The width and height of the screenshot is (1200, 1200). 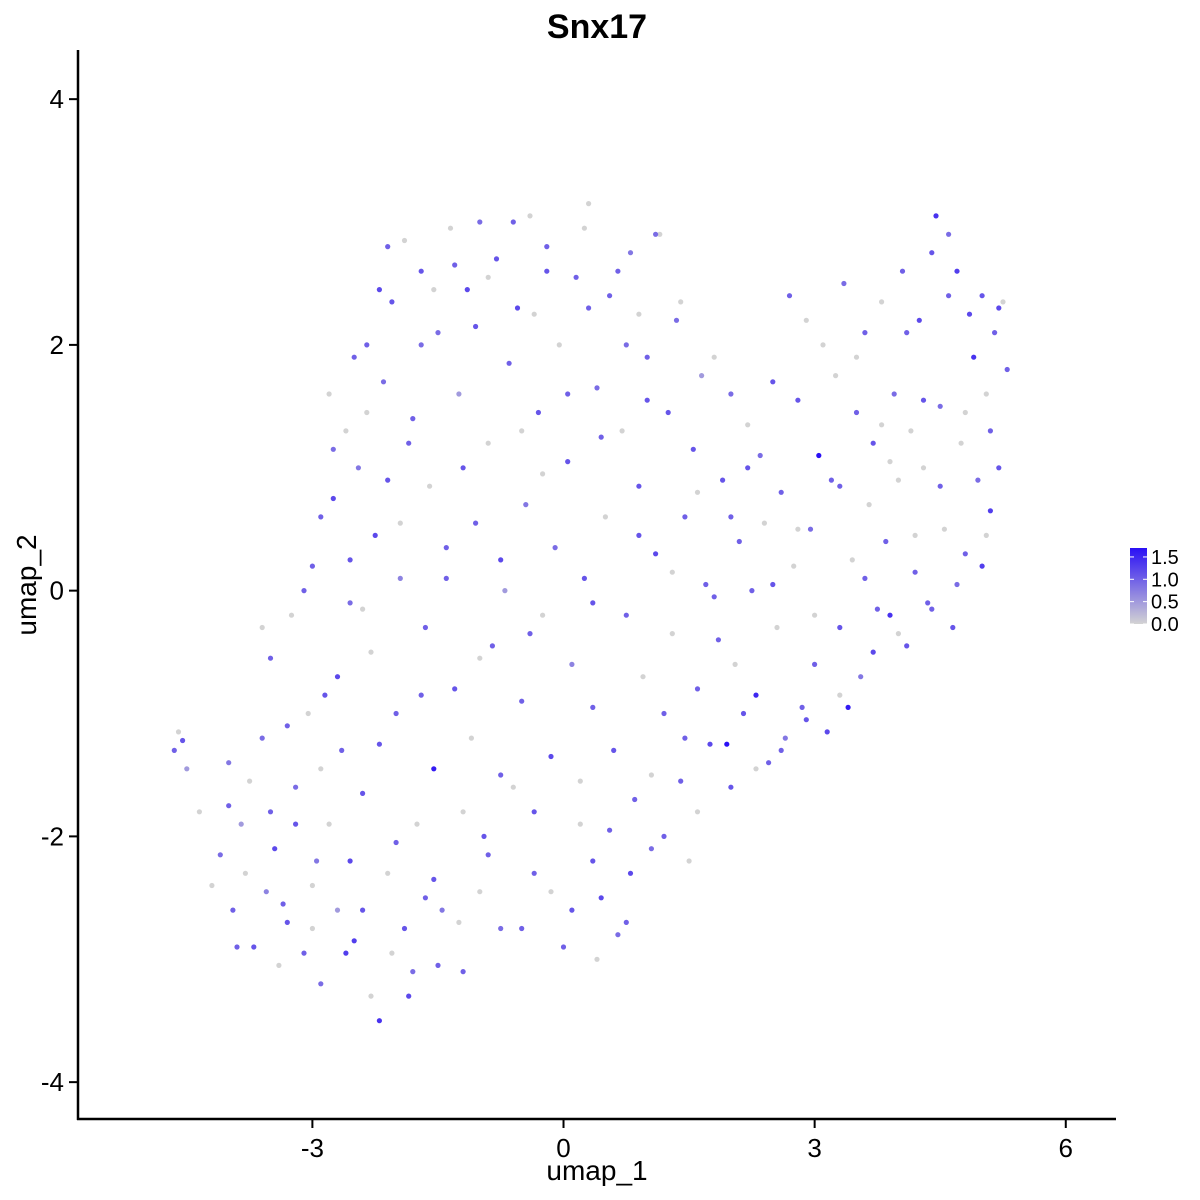 I want to click on legend-label-2: 1.0, so click(x=1165, y=580).